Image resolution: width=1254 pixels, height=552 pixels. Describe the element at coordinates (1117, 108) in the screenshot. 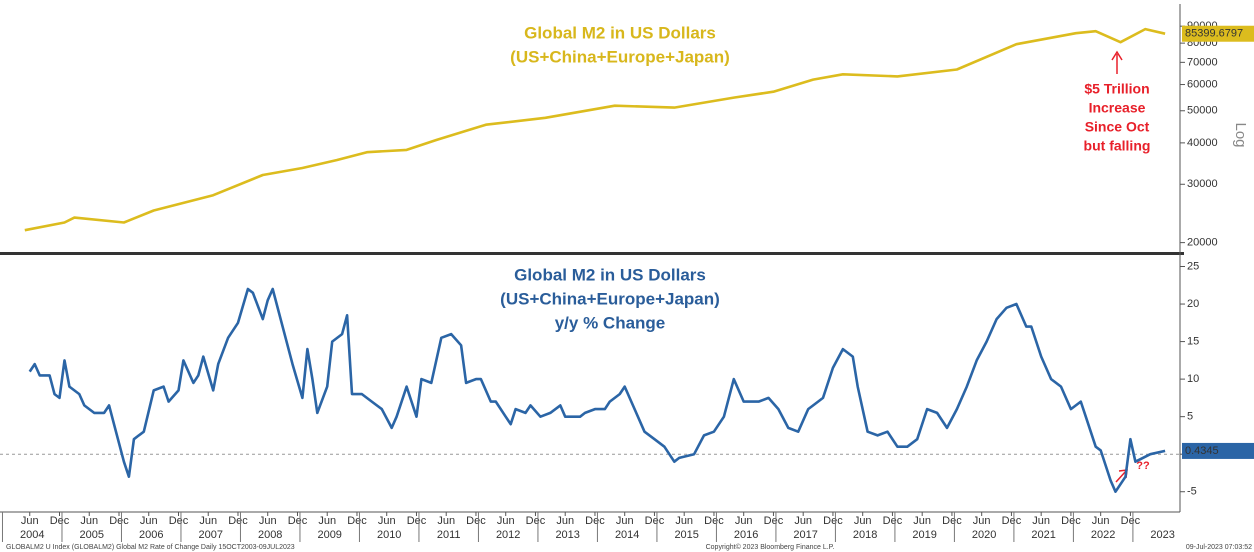

I see `annotation: Increase` at that location.